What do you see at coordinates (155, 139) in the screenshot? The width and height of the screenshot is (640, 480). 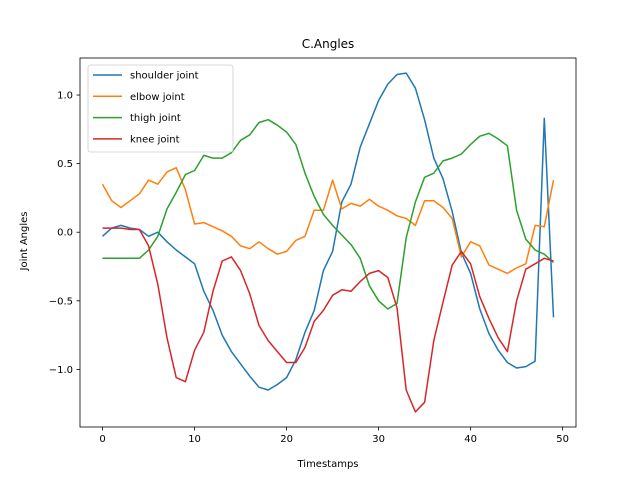 I see `legend-label: knee joint` at bounding box center [155, 139].